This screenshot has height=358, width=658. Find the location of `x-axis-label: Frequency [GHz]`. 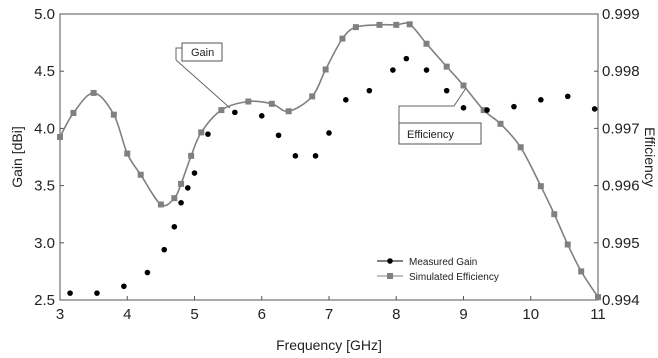

x-axis-label: Frequency [GHz] is located at coordinates (329, 345).